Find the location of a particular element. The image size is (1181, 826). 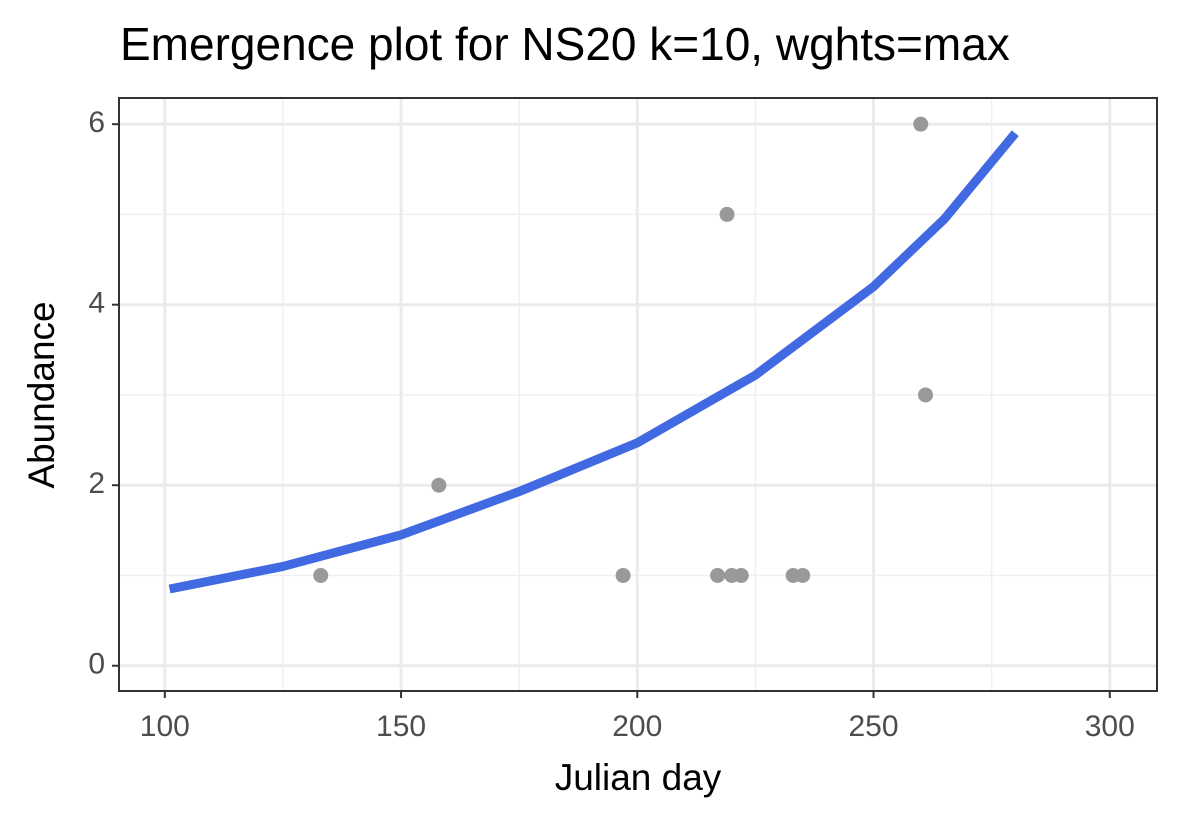

x-axis-title: Julian day is located at coordinates (638, 777).